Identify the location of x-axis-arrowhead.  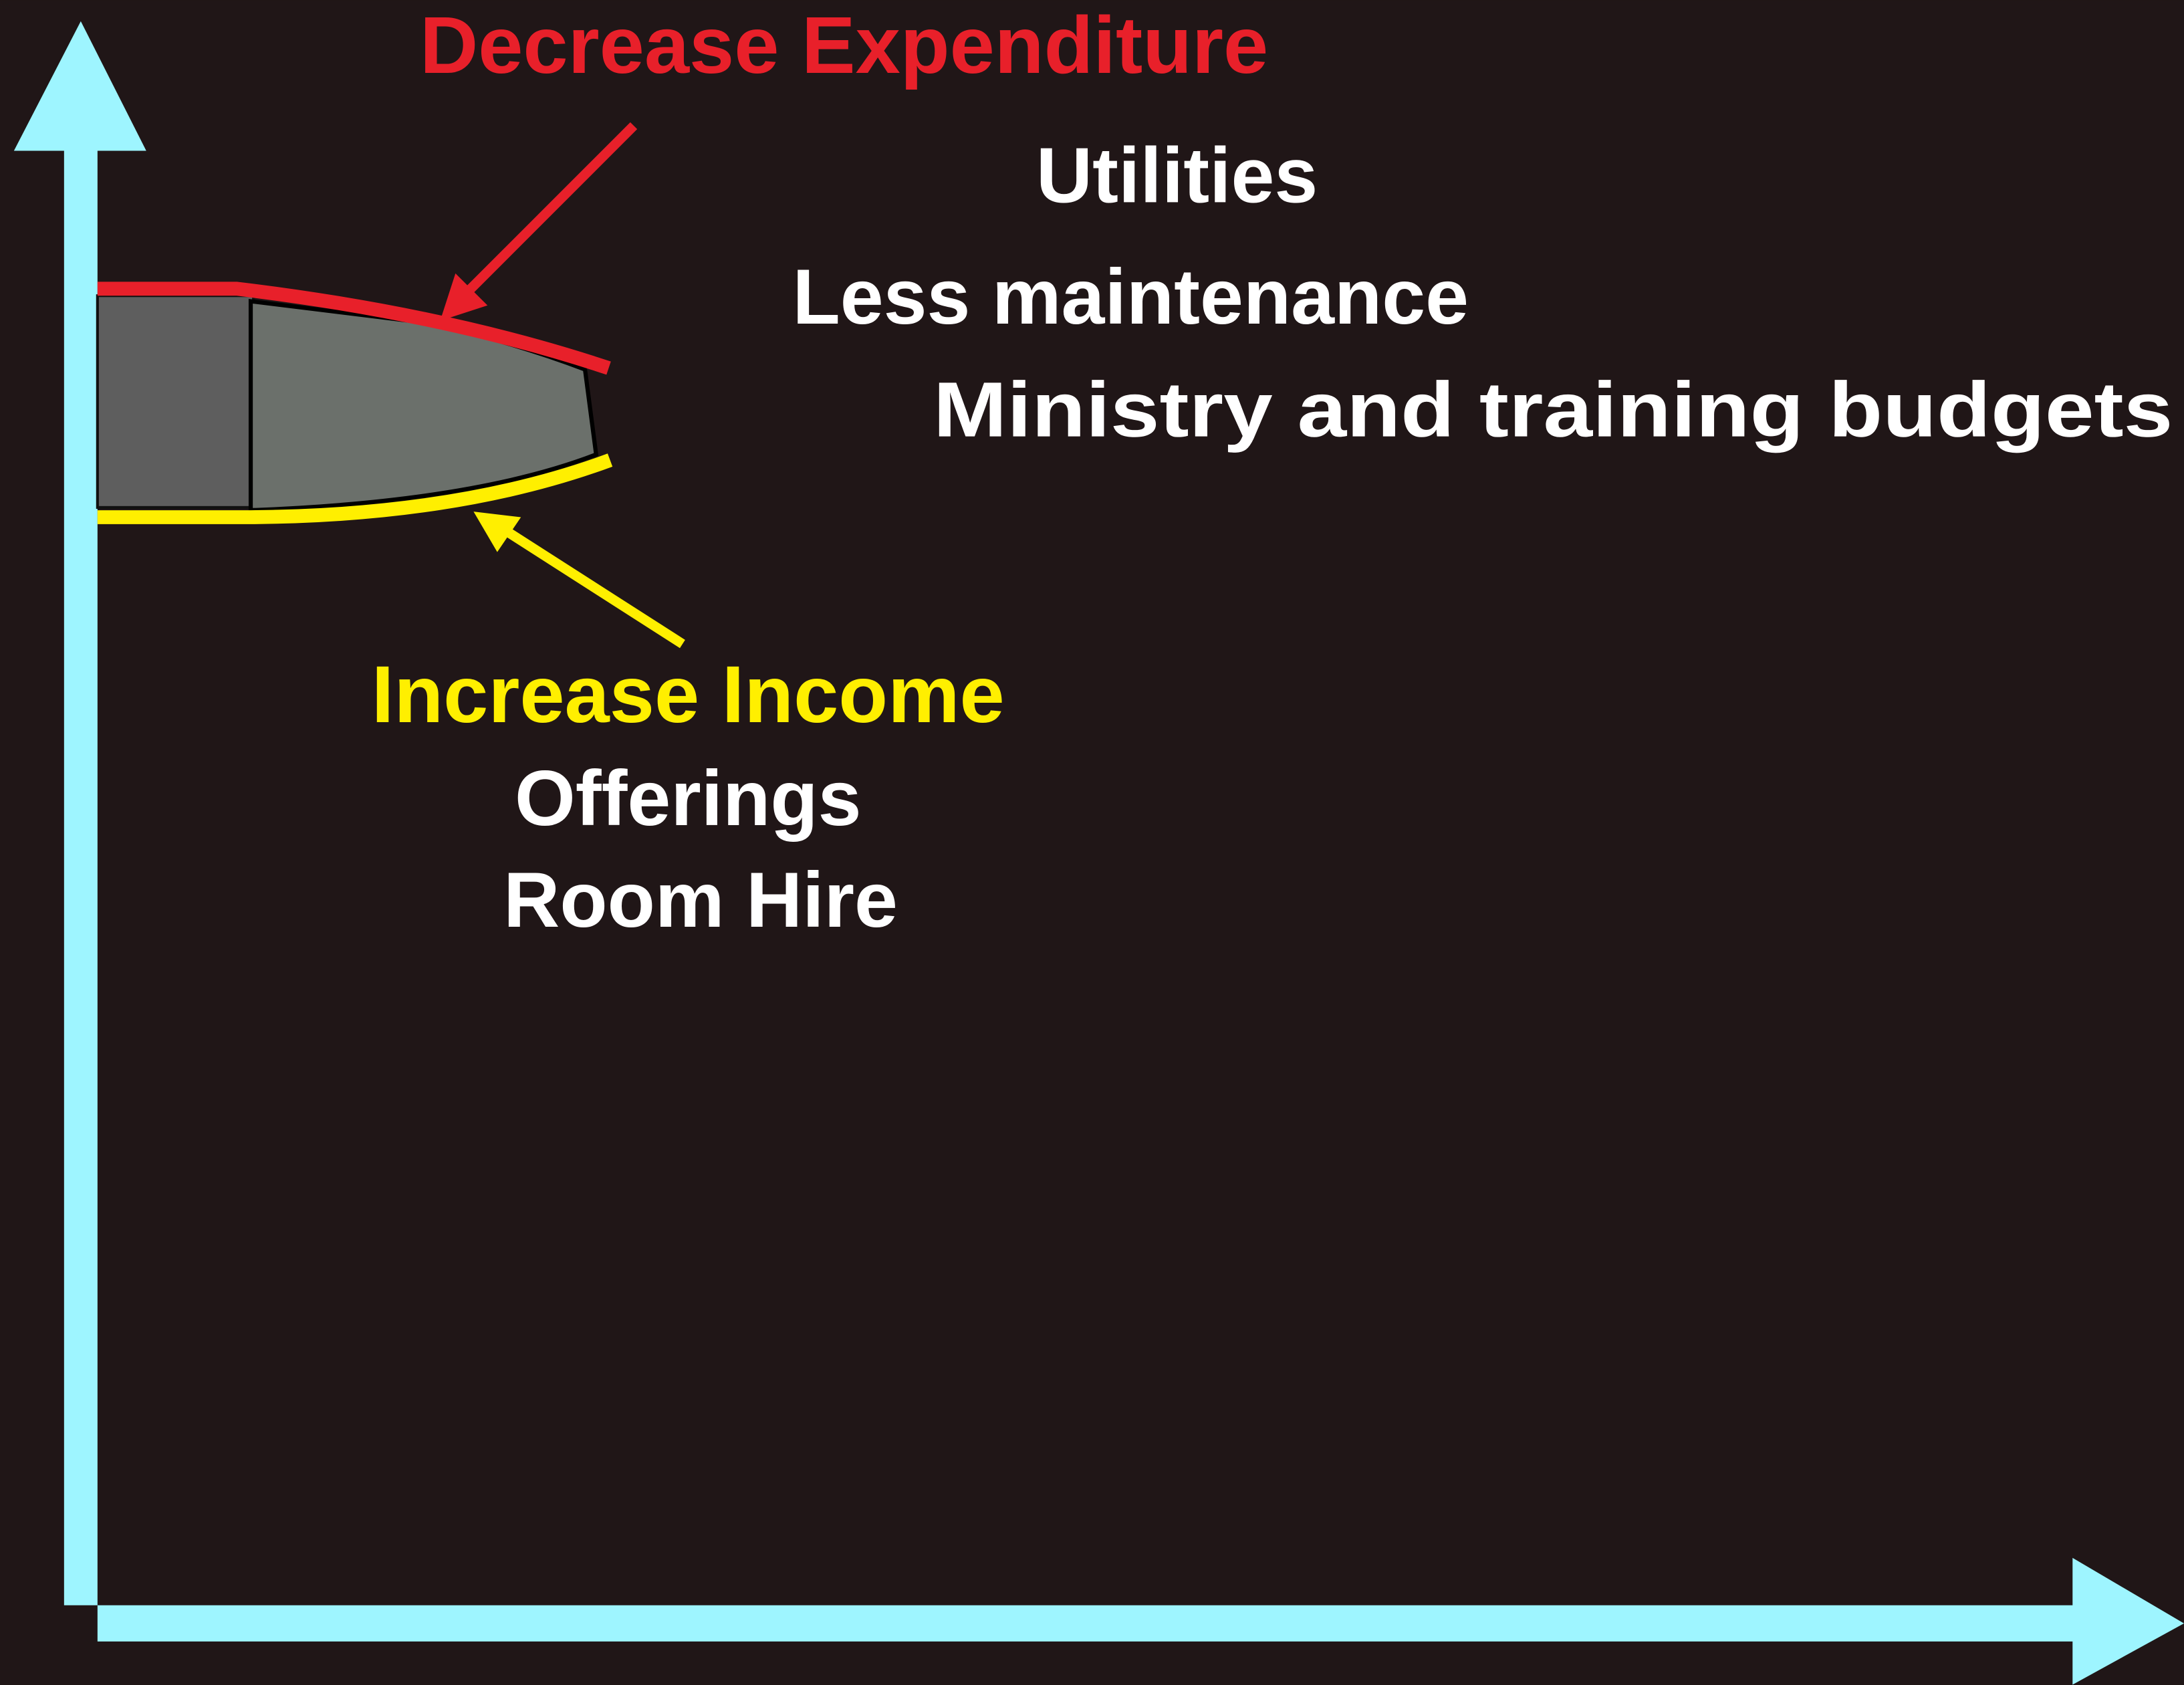
(2128, 1621).